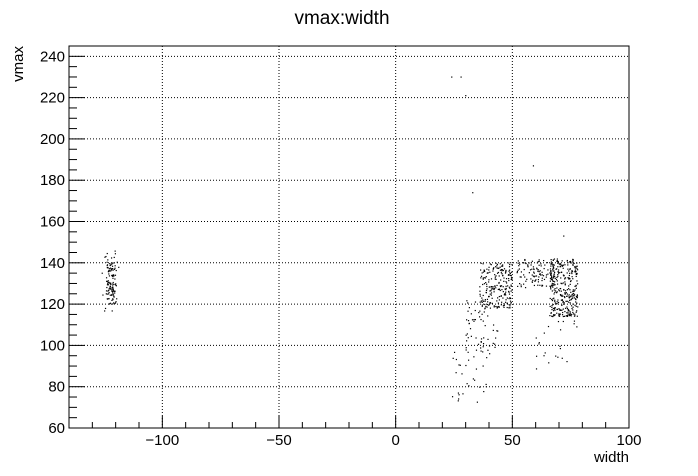 The width and height of the screenshot is (698, 476). I want to click on y-tick-label: 220, so click(52, 98).